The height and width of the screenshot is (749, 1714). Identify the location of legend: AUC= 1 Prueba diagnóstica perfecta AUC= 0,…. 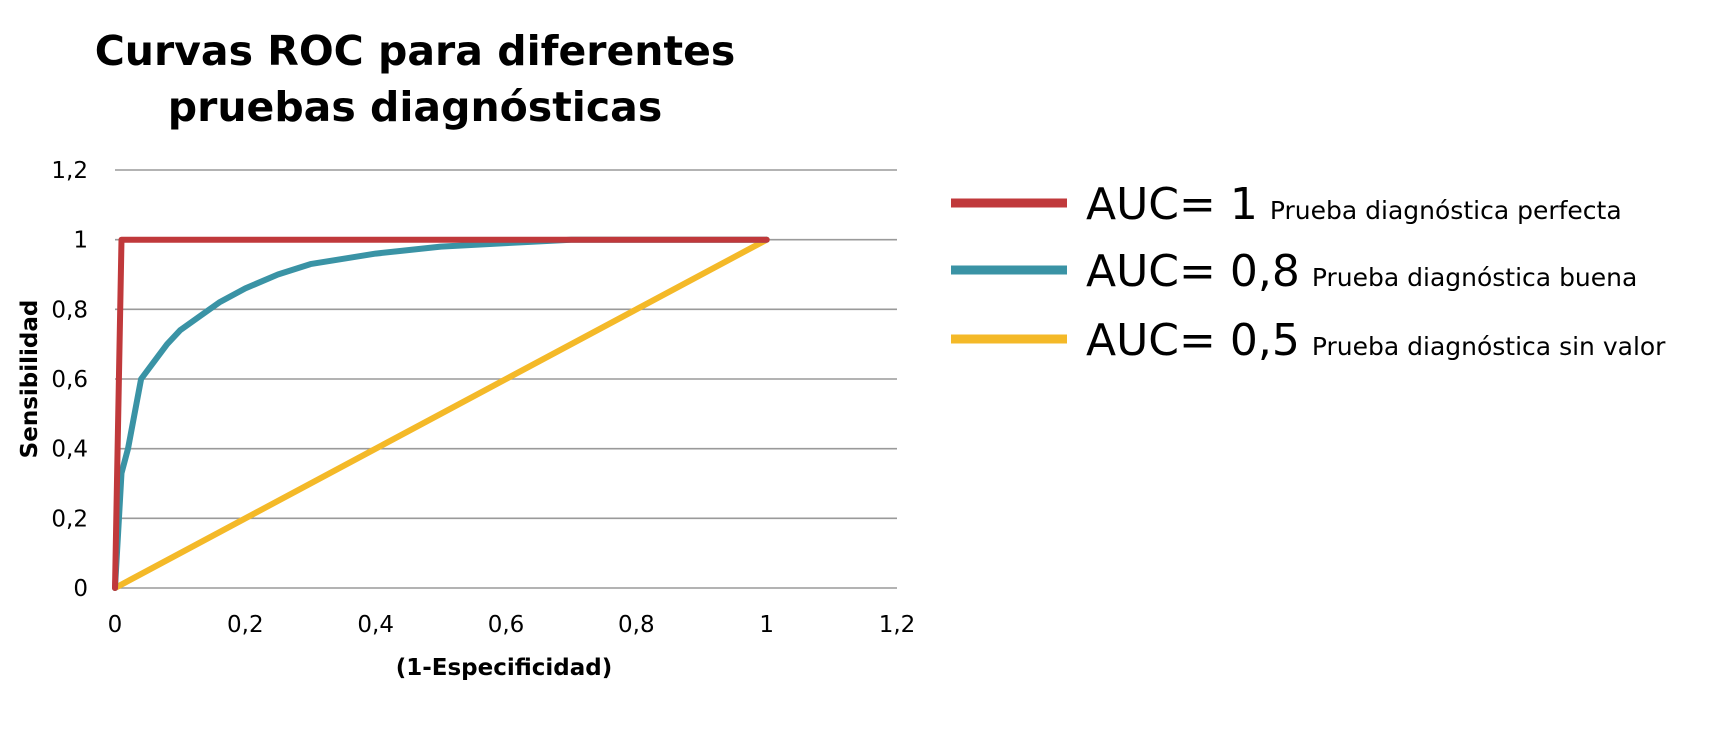
(1308, 272).